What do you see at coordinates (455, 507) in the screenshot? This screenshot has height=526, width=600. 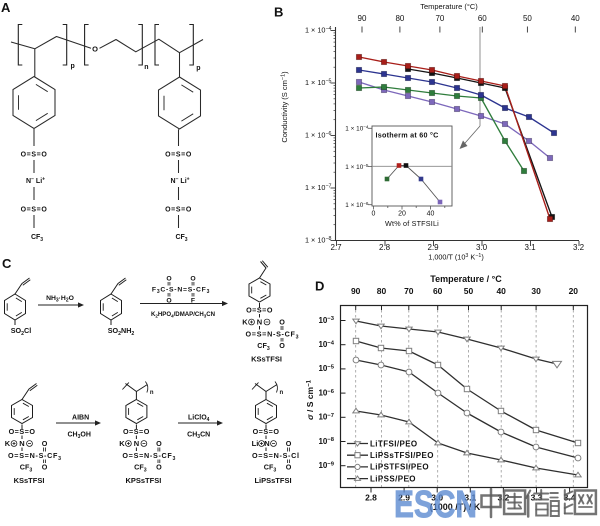 I see `svg-text: (1000 /T) / K` at bounding box center [455, 507].